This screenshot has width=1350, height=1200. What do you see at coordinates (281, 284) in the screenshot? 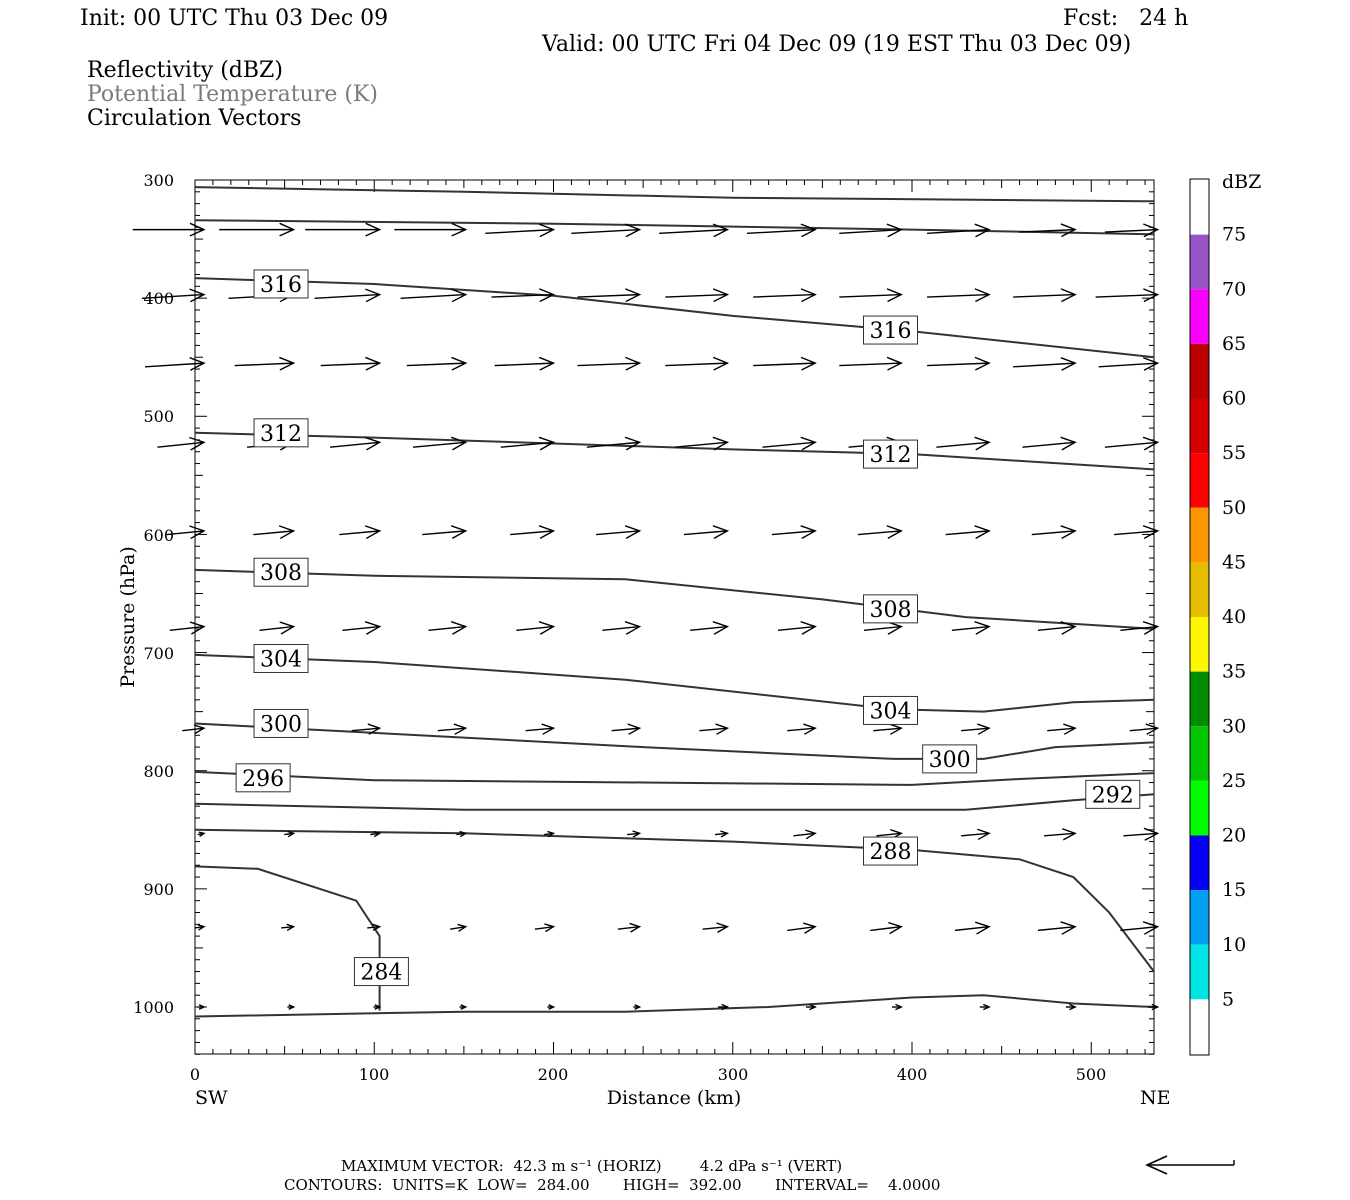
I see `contour-label: 316` at bounding box center [281, 284].